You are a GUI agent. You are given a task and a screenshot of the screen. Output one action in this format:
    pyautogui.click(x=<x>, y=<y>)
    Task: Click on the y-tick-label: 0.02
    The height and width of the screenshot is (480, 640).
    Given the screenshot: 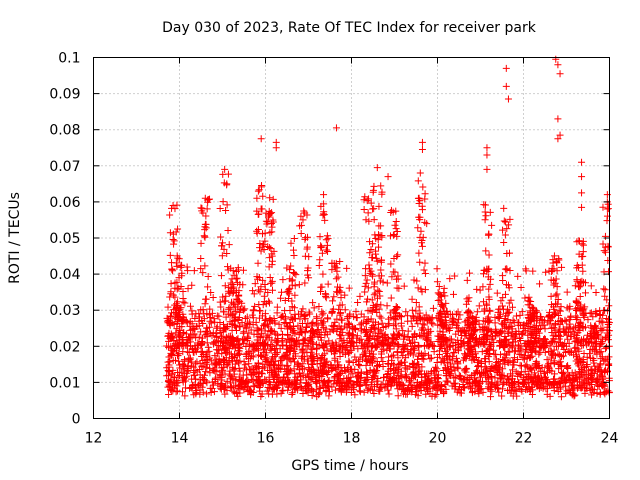 What is the action you would take?
    pyautogui.click(x=64, y=347)
    